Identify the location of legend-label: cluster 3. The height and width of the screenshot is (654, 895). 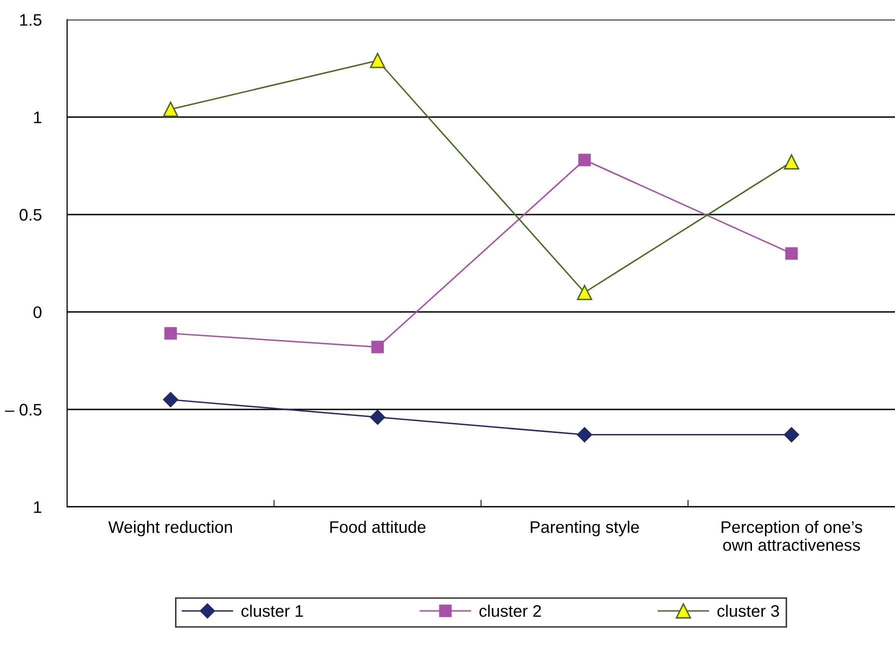
(748, 610).